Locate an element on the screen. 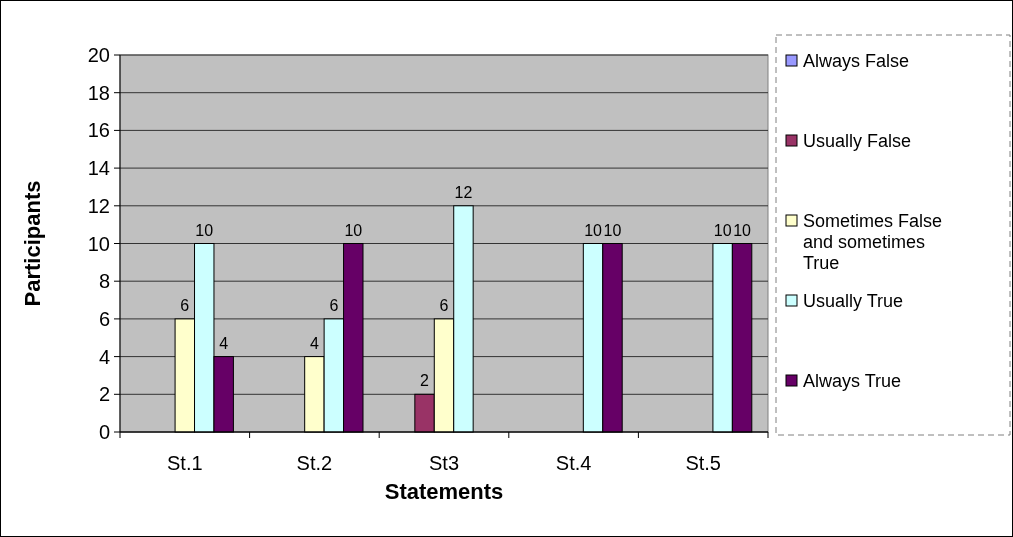 The width and height of the screenshot is (1013, 537). y-tick-label: 18 is located at coordinates (98, 92).